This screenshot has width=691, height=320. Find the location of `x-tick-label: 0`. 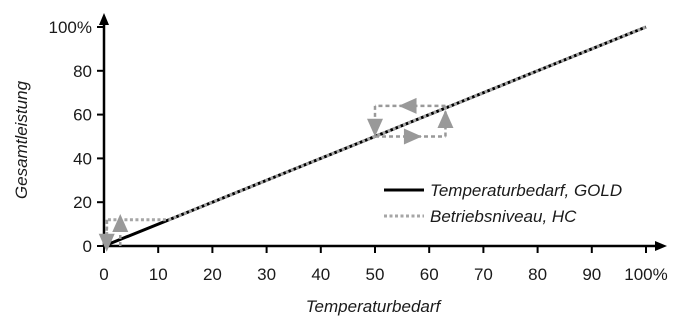

x-tick-label: 0 is located at coordinates (103, 274).